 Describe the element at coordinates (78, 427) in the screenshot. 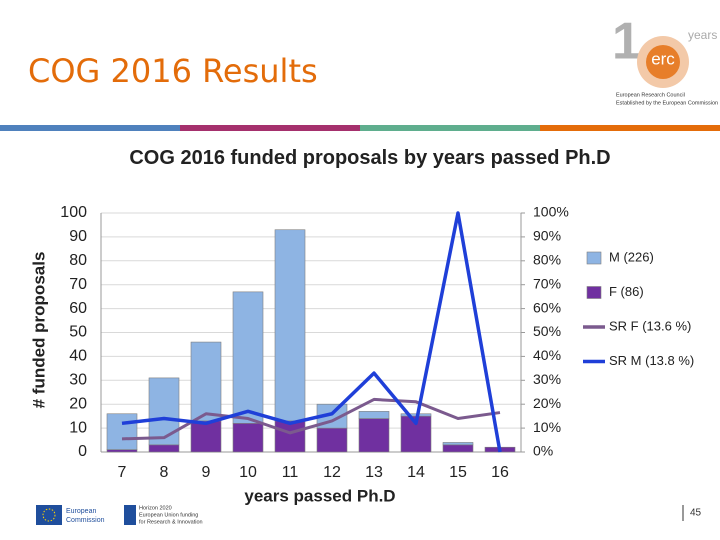

I see `y-tick-label: 10` at that location.